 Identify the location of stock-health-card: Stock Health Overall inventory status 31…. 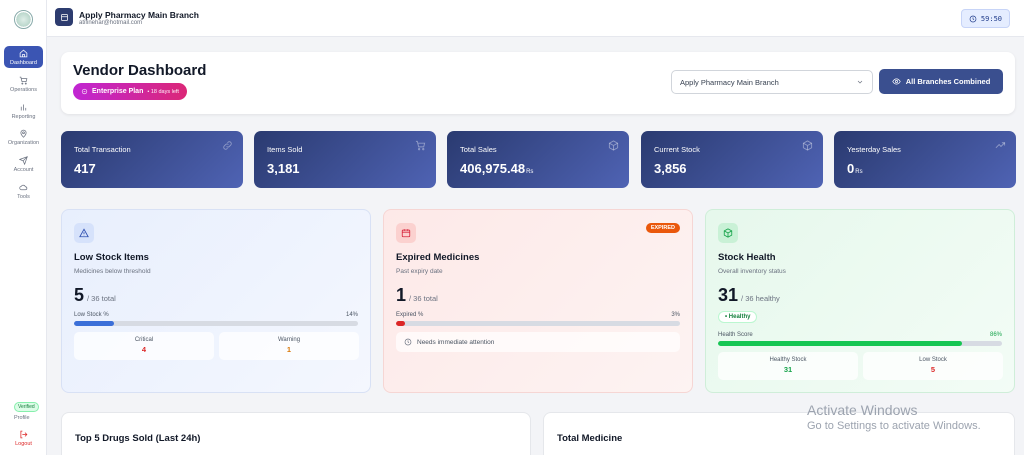
(860, 301).